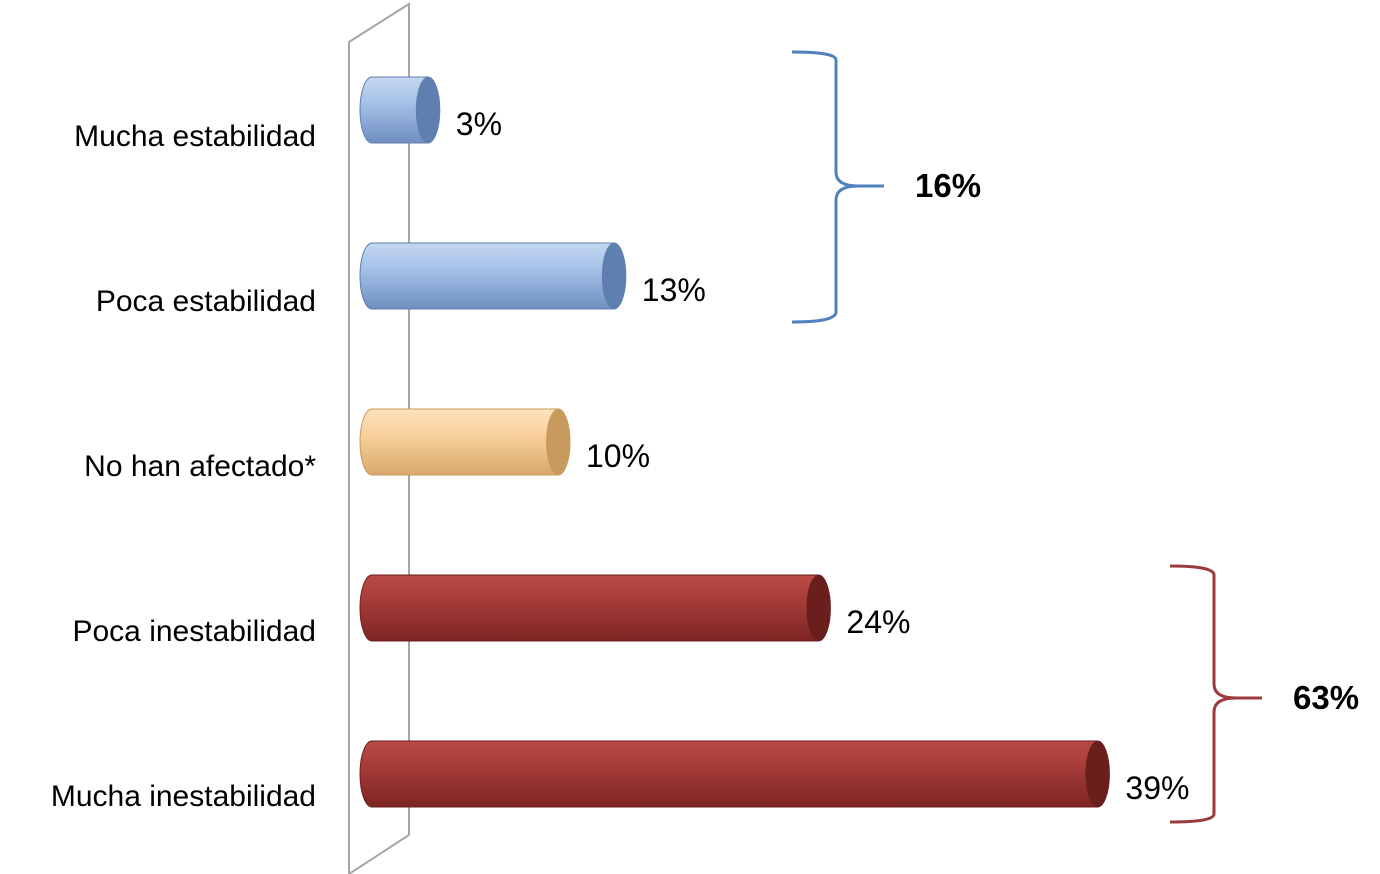  What do you see at coordinates (837, 187) in the screenshot?
I see `group-bracket-stability` at bounding box center [837, 187].